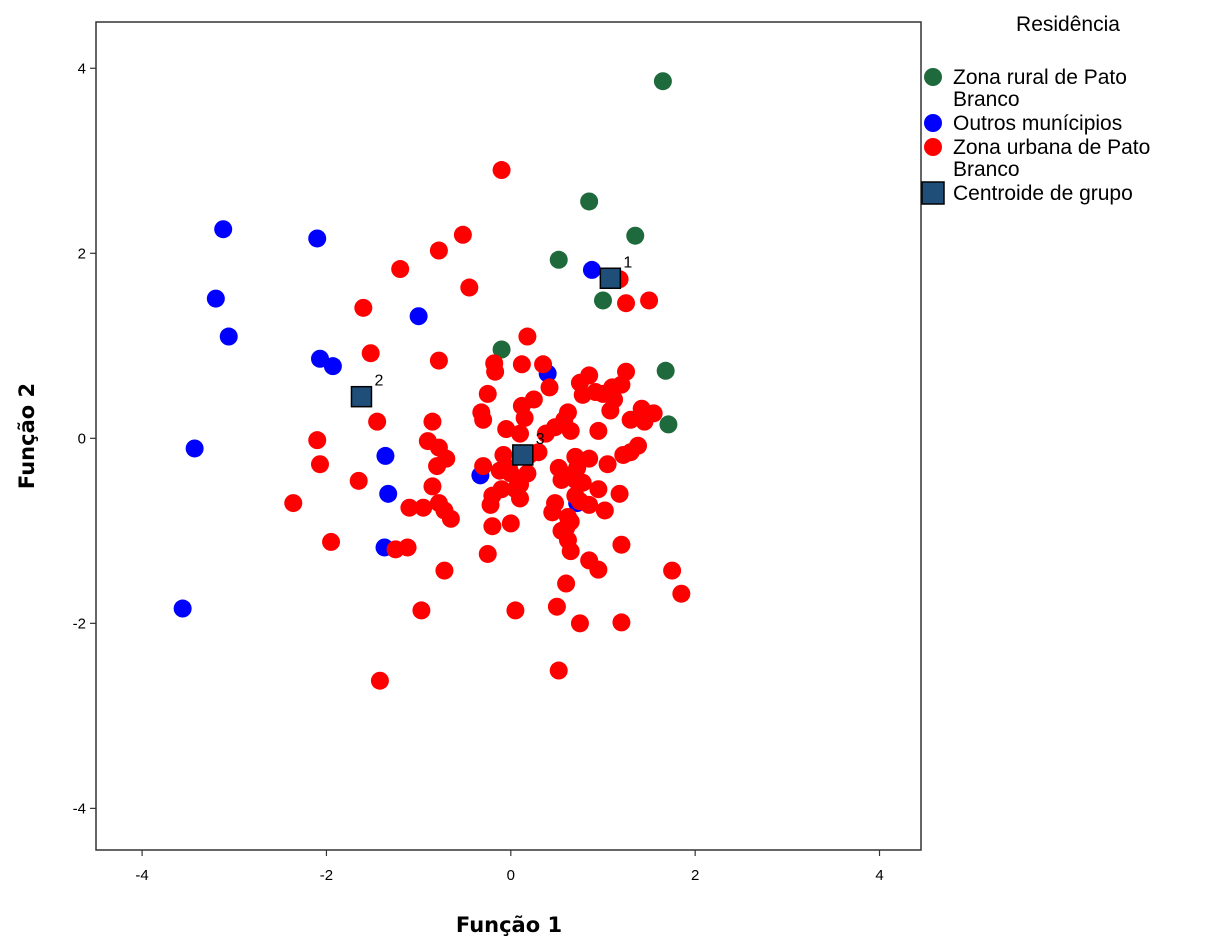 The image size is (1205, 940). I want to click on x-tick-label: -4, so click(141, 875).